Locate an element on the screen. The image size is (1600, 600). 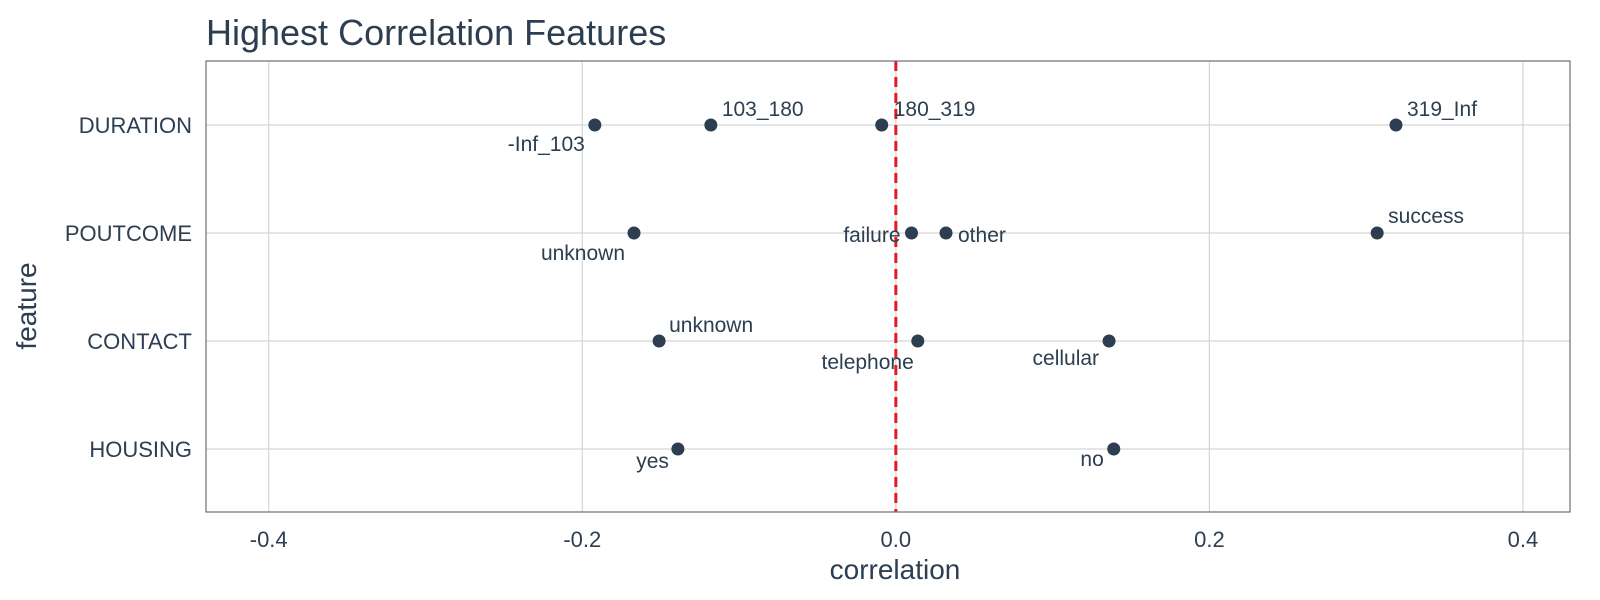
y-tick-label: HOUSING is located at coordinates (140, 449).